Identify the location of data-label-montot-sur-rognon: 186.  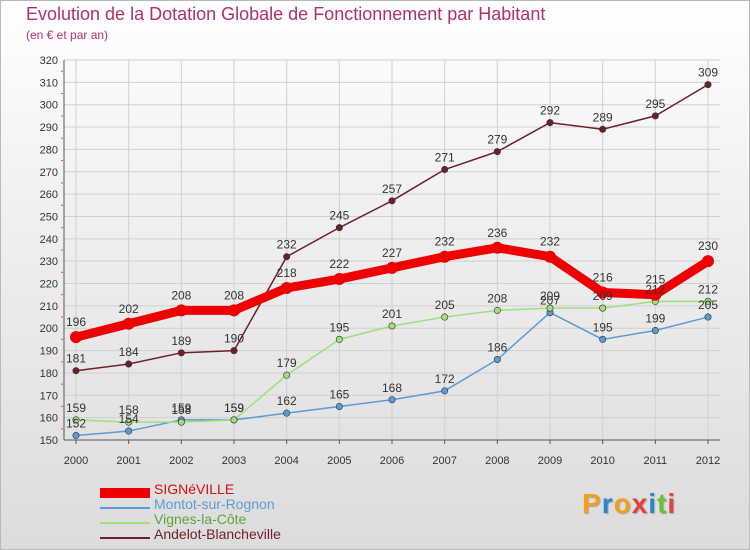
(497, 348).